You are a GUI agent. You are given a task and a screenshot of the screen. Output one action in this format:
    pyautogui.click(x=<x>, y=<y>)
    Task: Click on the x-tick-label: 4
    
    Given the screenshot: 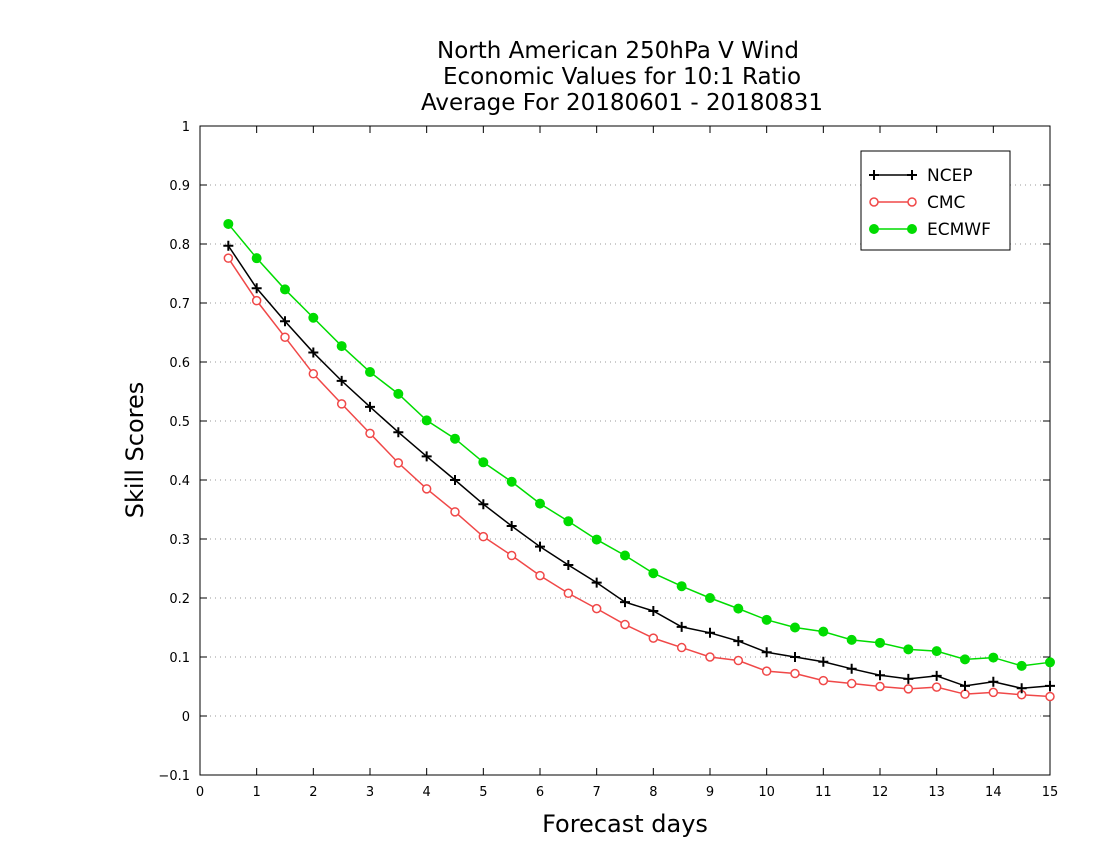 What is the action you would take?
    pyautogui.click(x=427, y=792)
    